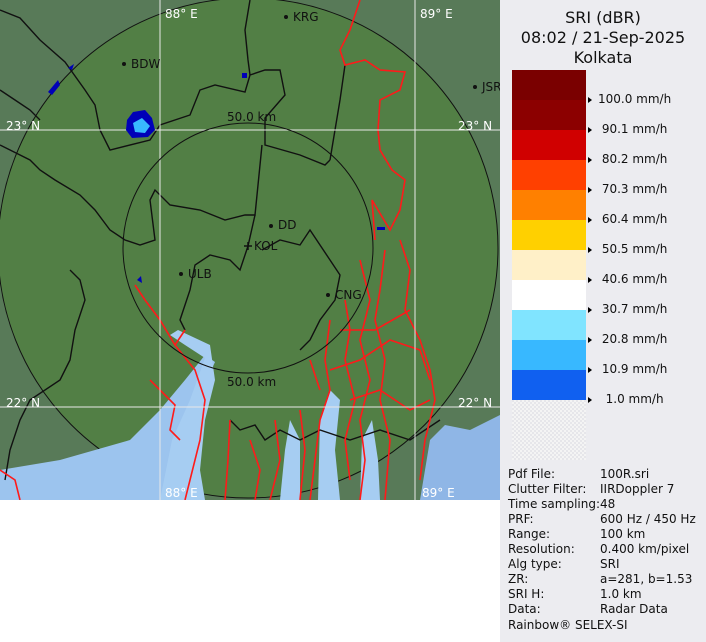  What do you see at coordinates (107, 427) in the screenshot?
I see `bay-water` at bounding box center [107, 427].